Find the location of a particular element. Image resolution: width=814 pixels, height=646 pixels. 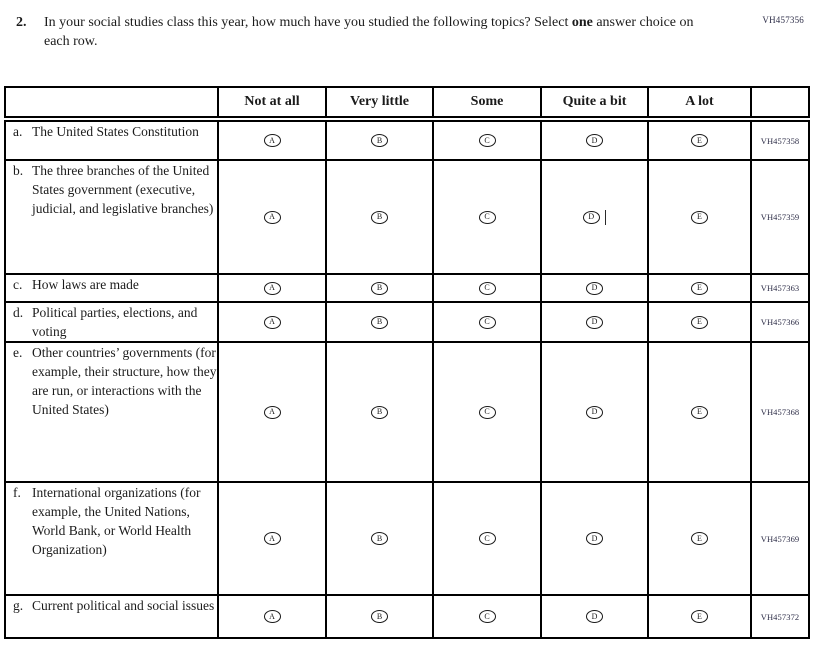

bubble-e-D: D is located at coordinates (594, 412).